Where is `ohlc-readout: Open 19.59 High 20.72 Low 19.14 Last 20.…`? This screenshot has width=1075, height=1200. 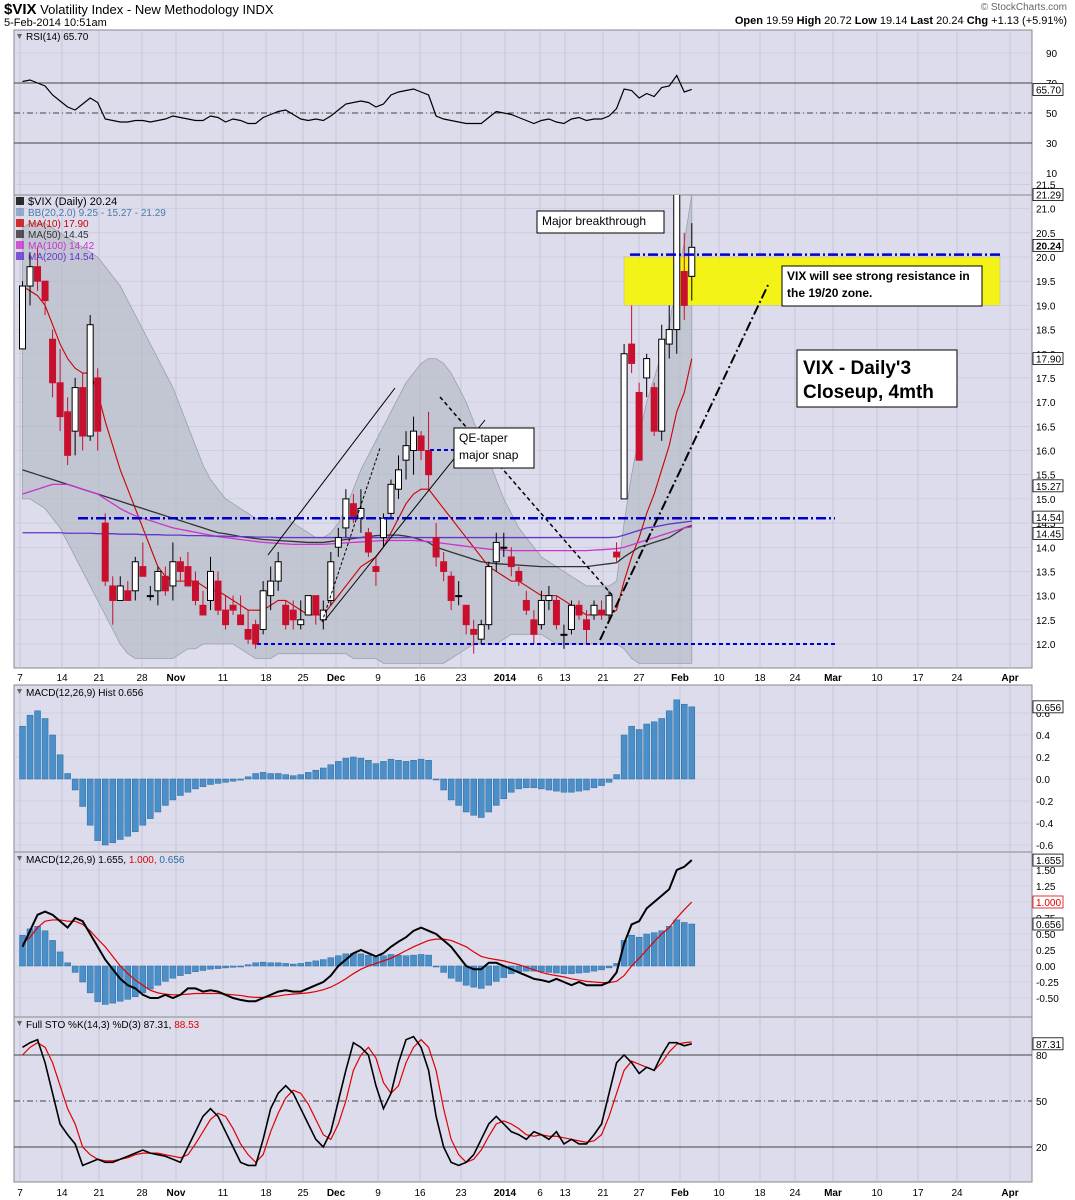 ohlc-readout: Open 19.59 High 20.72 Low 19.14 Last 20.… is located at coordinates (901, 21).